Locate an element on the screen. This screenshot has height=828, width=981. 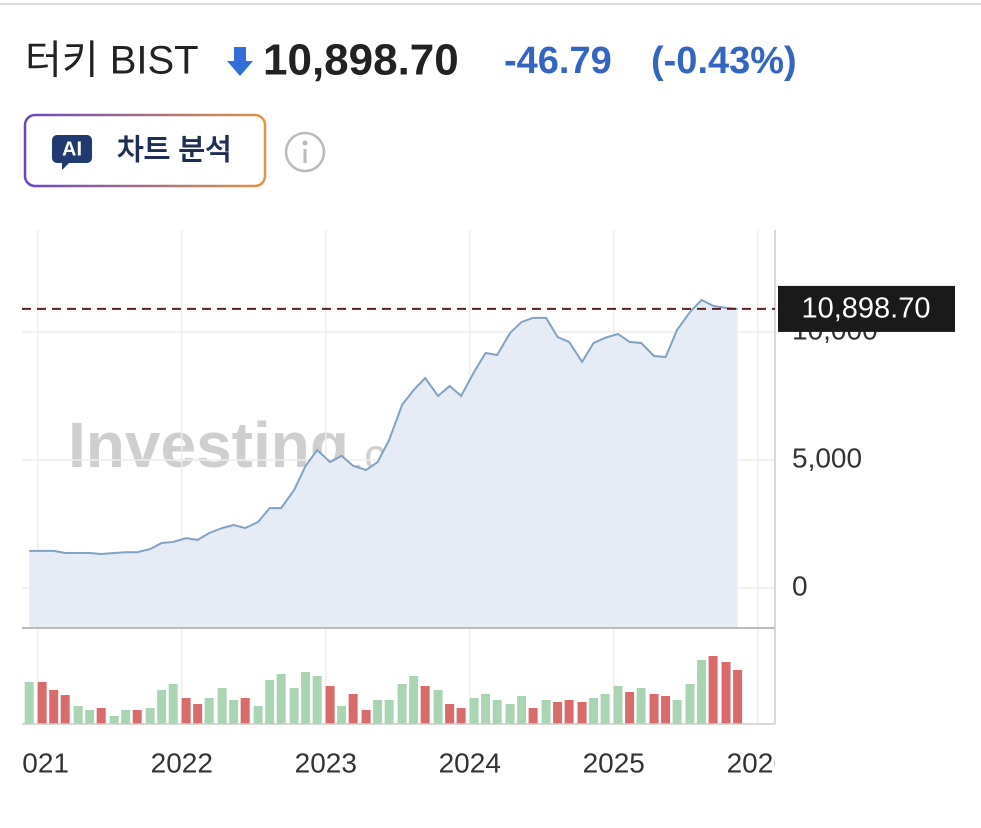
change-percent: (-0.43%) is located at coordinates (724, 61).